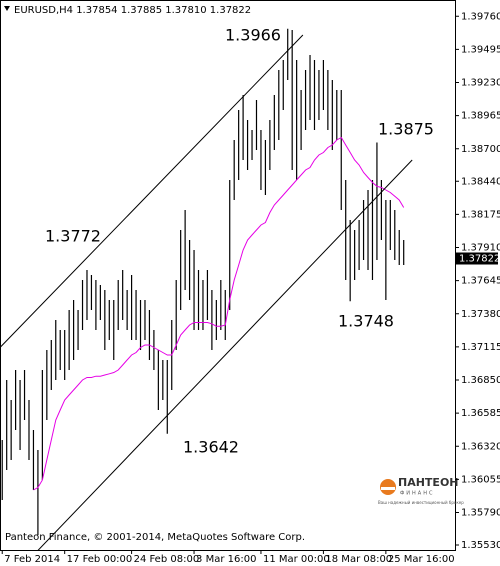 The image size is (500, 566). I want to click on y-tick-label: 1.39230, so click(480, 83).